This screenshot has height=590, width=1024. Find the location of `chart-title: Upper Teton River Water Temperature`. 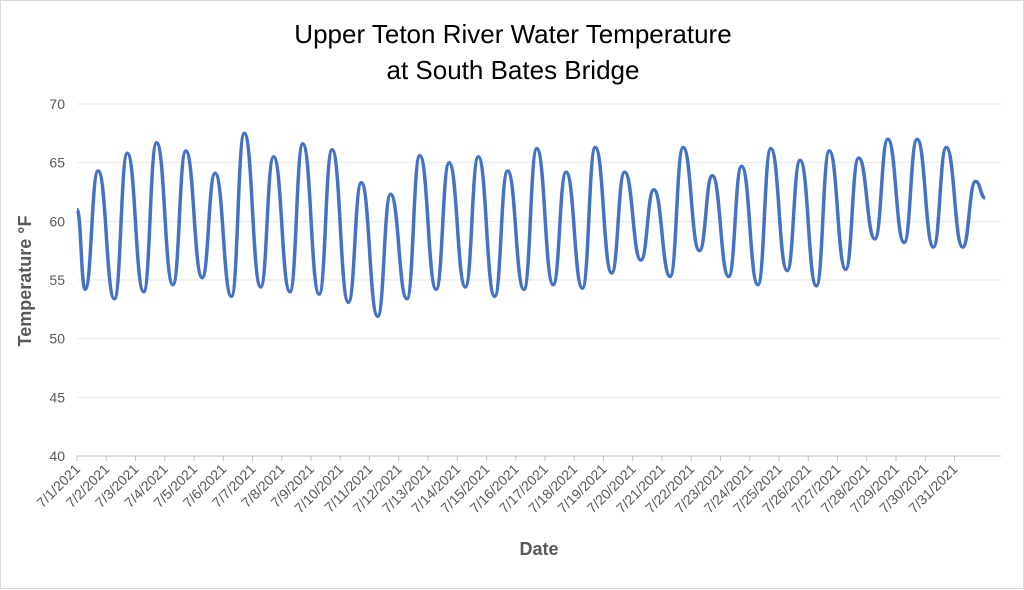

chart-title: Upper Teton River Water Temperature is located at coordinates (513, 34).